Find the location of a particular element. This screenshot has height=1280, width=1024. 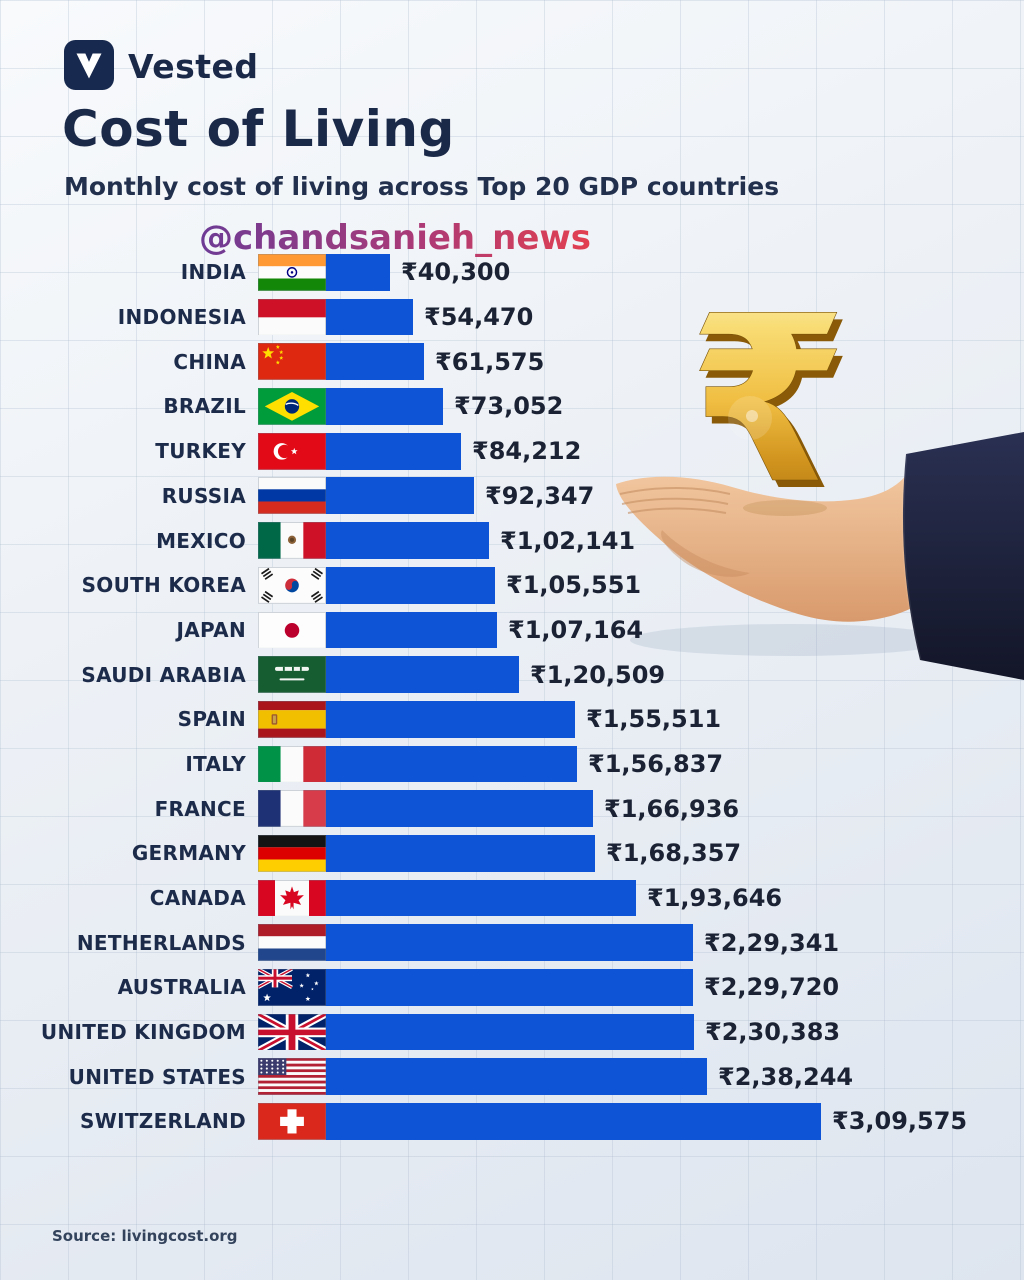

flag-australia-icon is located at coordinates (292, 987).